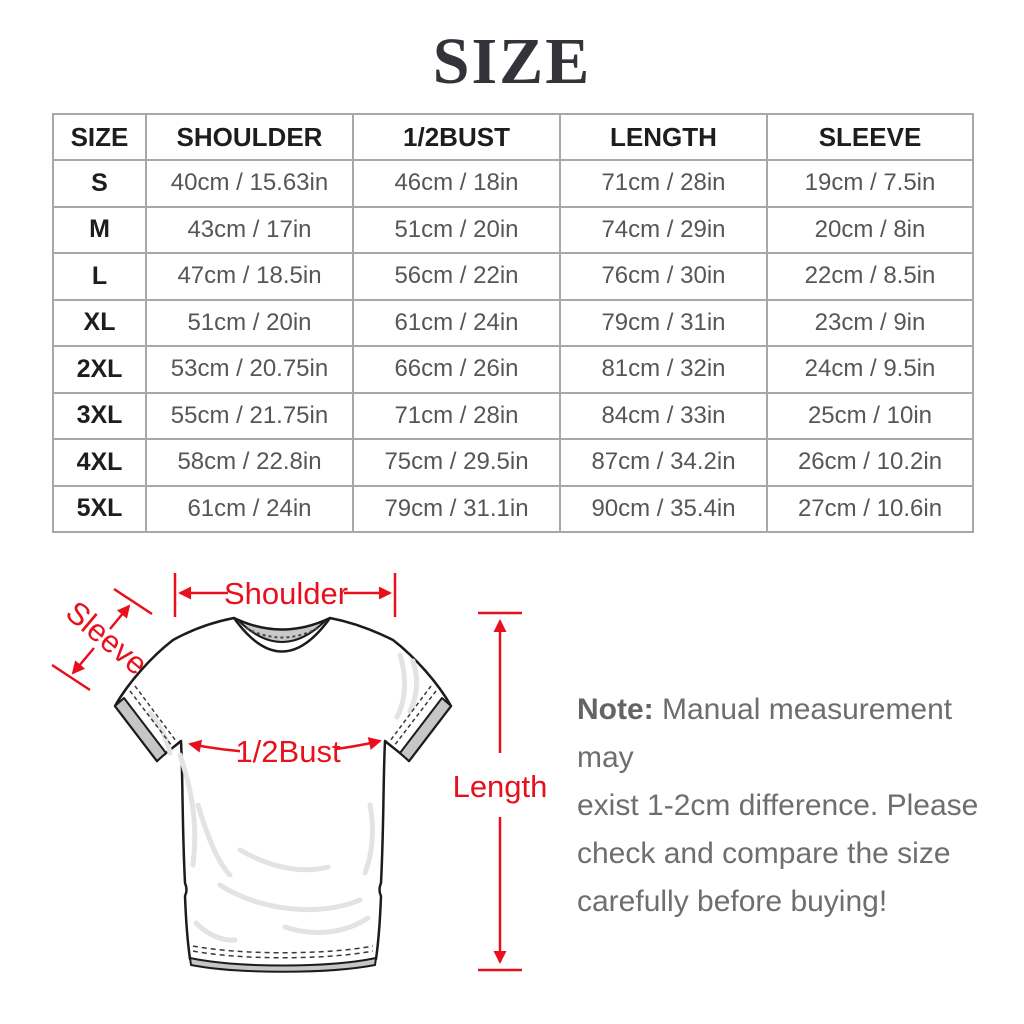  What do you see at coordinates (870, 229) in the screenshot?
I see `measurement-cell: 20cm / 8in` at bounding box center [870, 229].